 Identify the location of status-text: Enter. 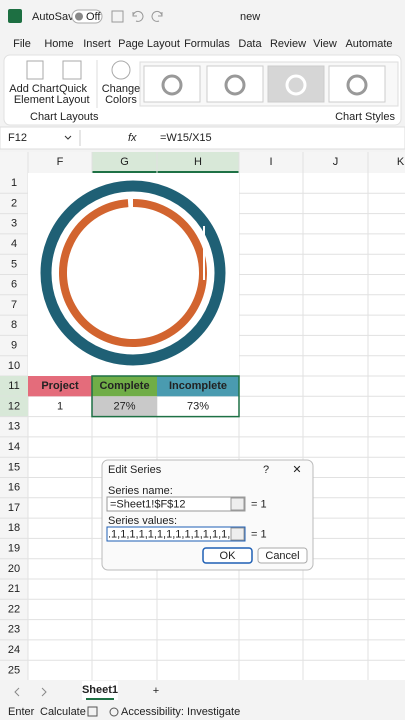
(21, 712).